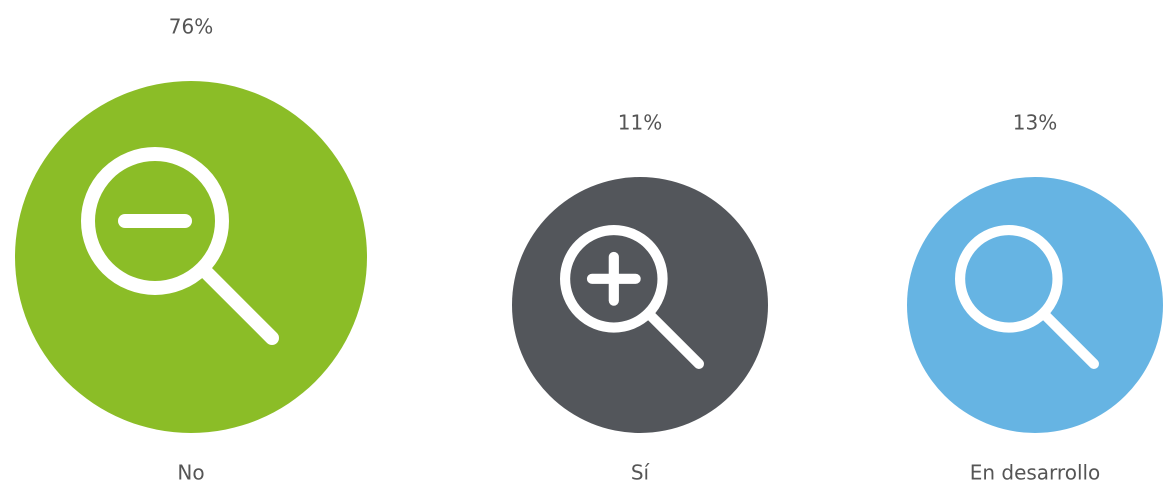 This screenshot has height=486, width=1163. Describe the element at coordinates (1035, 123) in the screenshot. I see `value-label: 13%` at that location.